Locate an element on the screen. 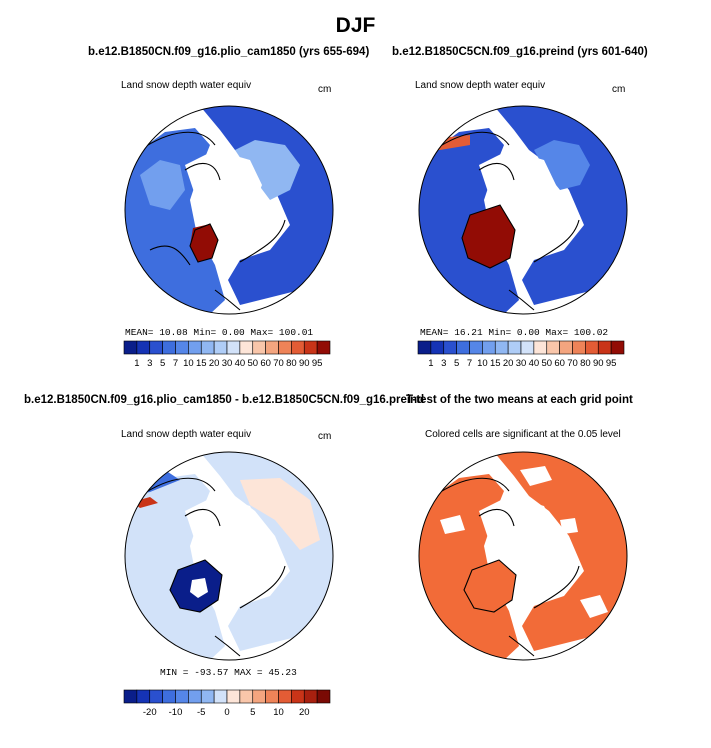 The image size is (711, 748). colorbar-1-tick-label: 20 is located at coordinates (214, 363).